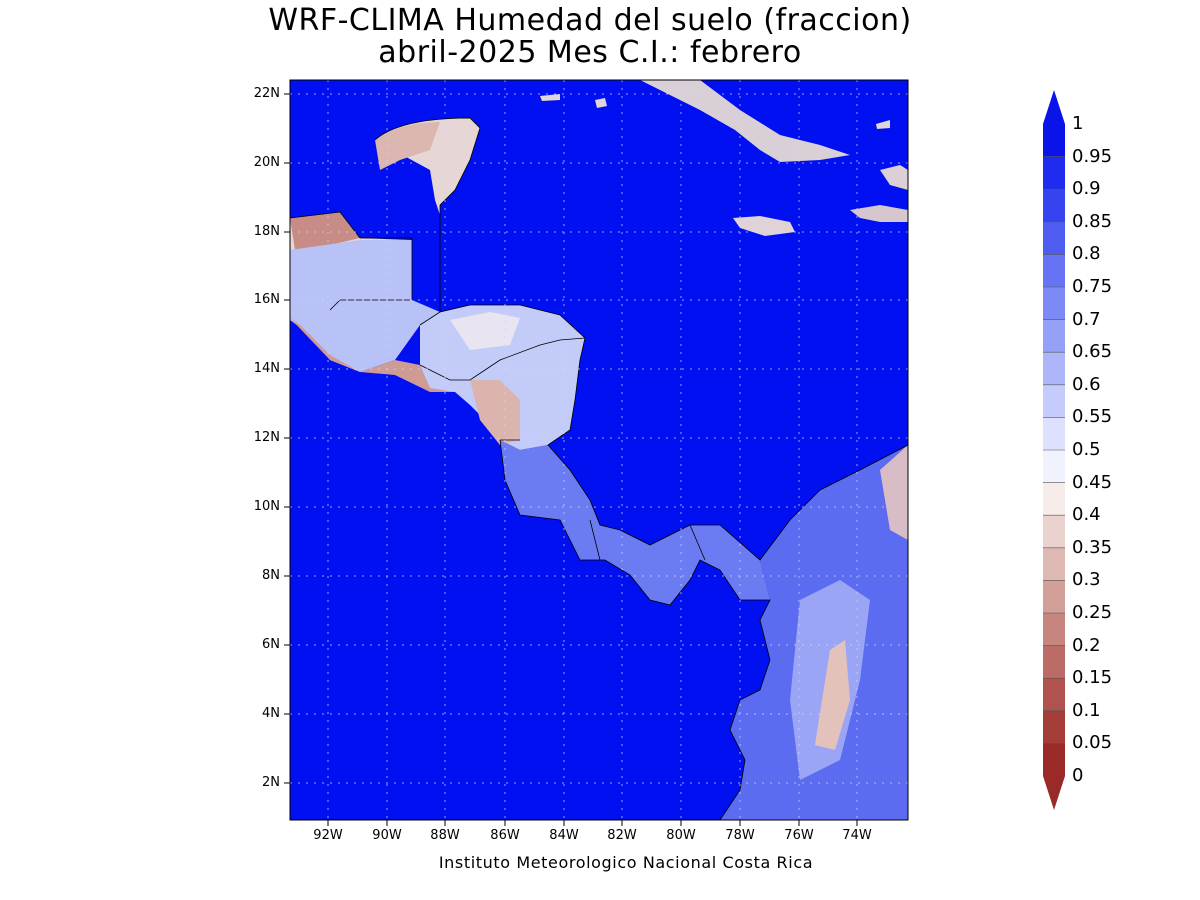 The image size is (1200, 900). Describe the element at coordinates (266, 231) in the screenshot. I see `lat-label: 18N` at that location.